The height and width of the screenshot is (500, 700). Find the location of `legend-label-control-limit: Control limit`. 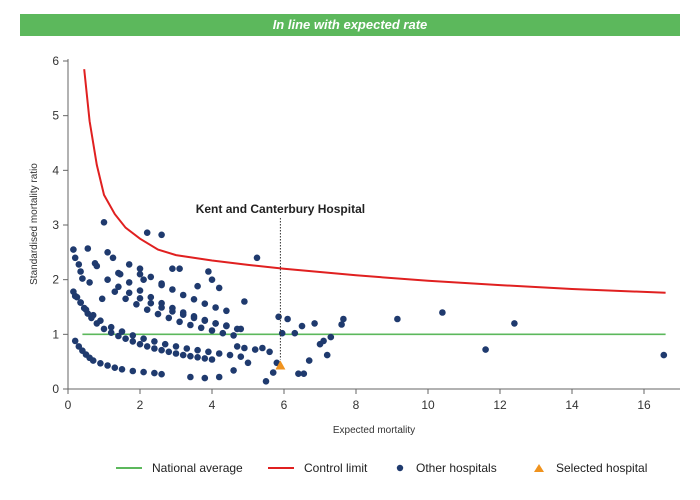

legend-label-control-limit: Control limit is located at coordinates (336, 468).